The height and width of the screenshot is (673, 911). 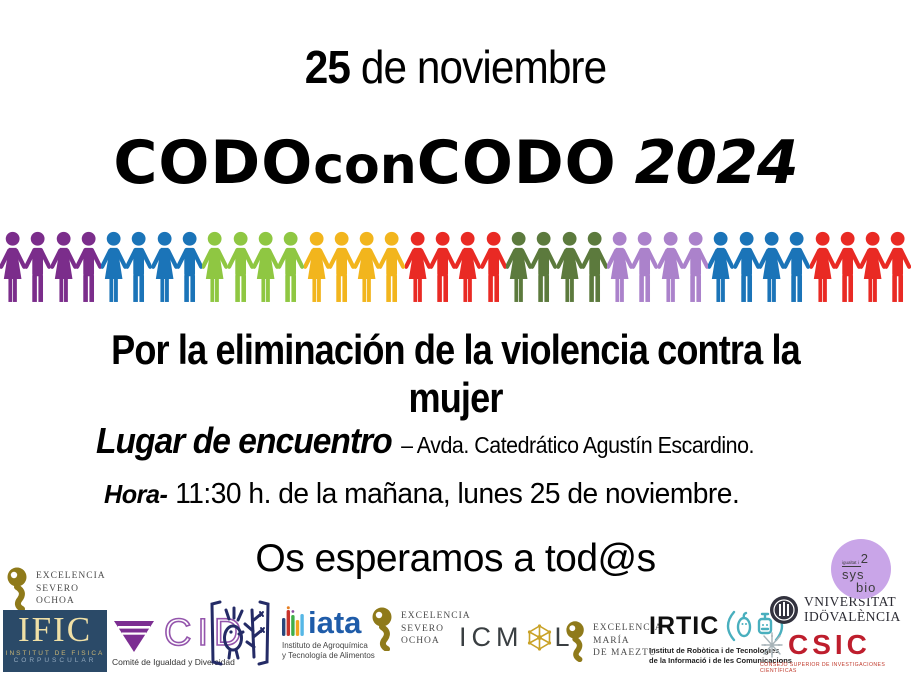 I want to click on date-title: 25 de noviembre, so click(x=455, y=67).